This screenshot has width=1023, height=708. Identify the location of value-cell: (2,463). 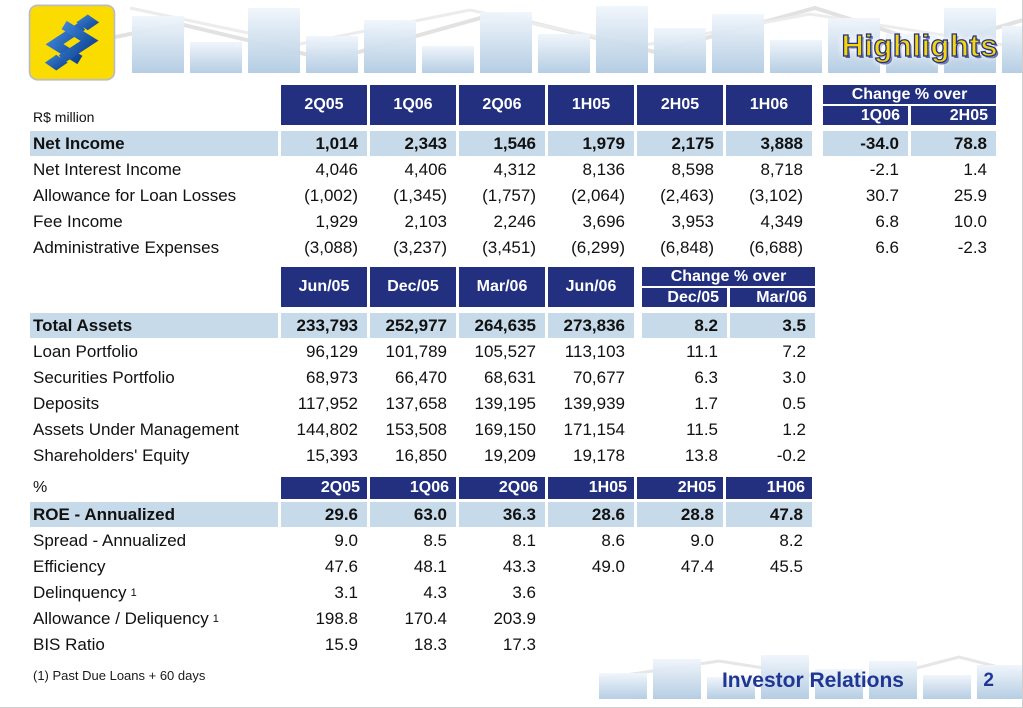
(687, 195).